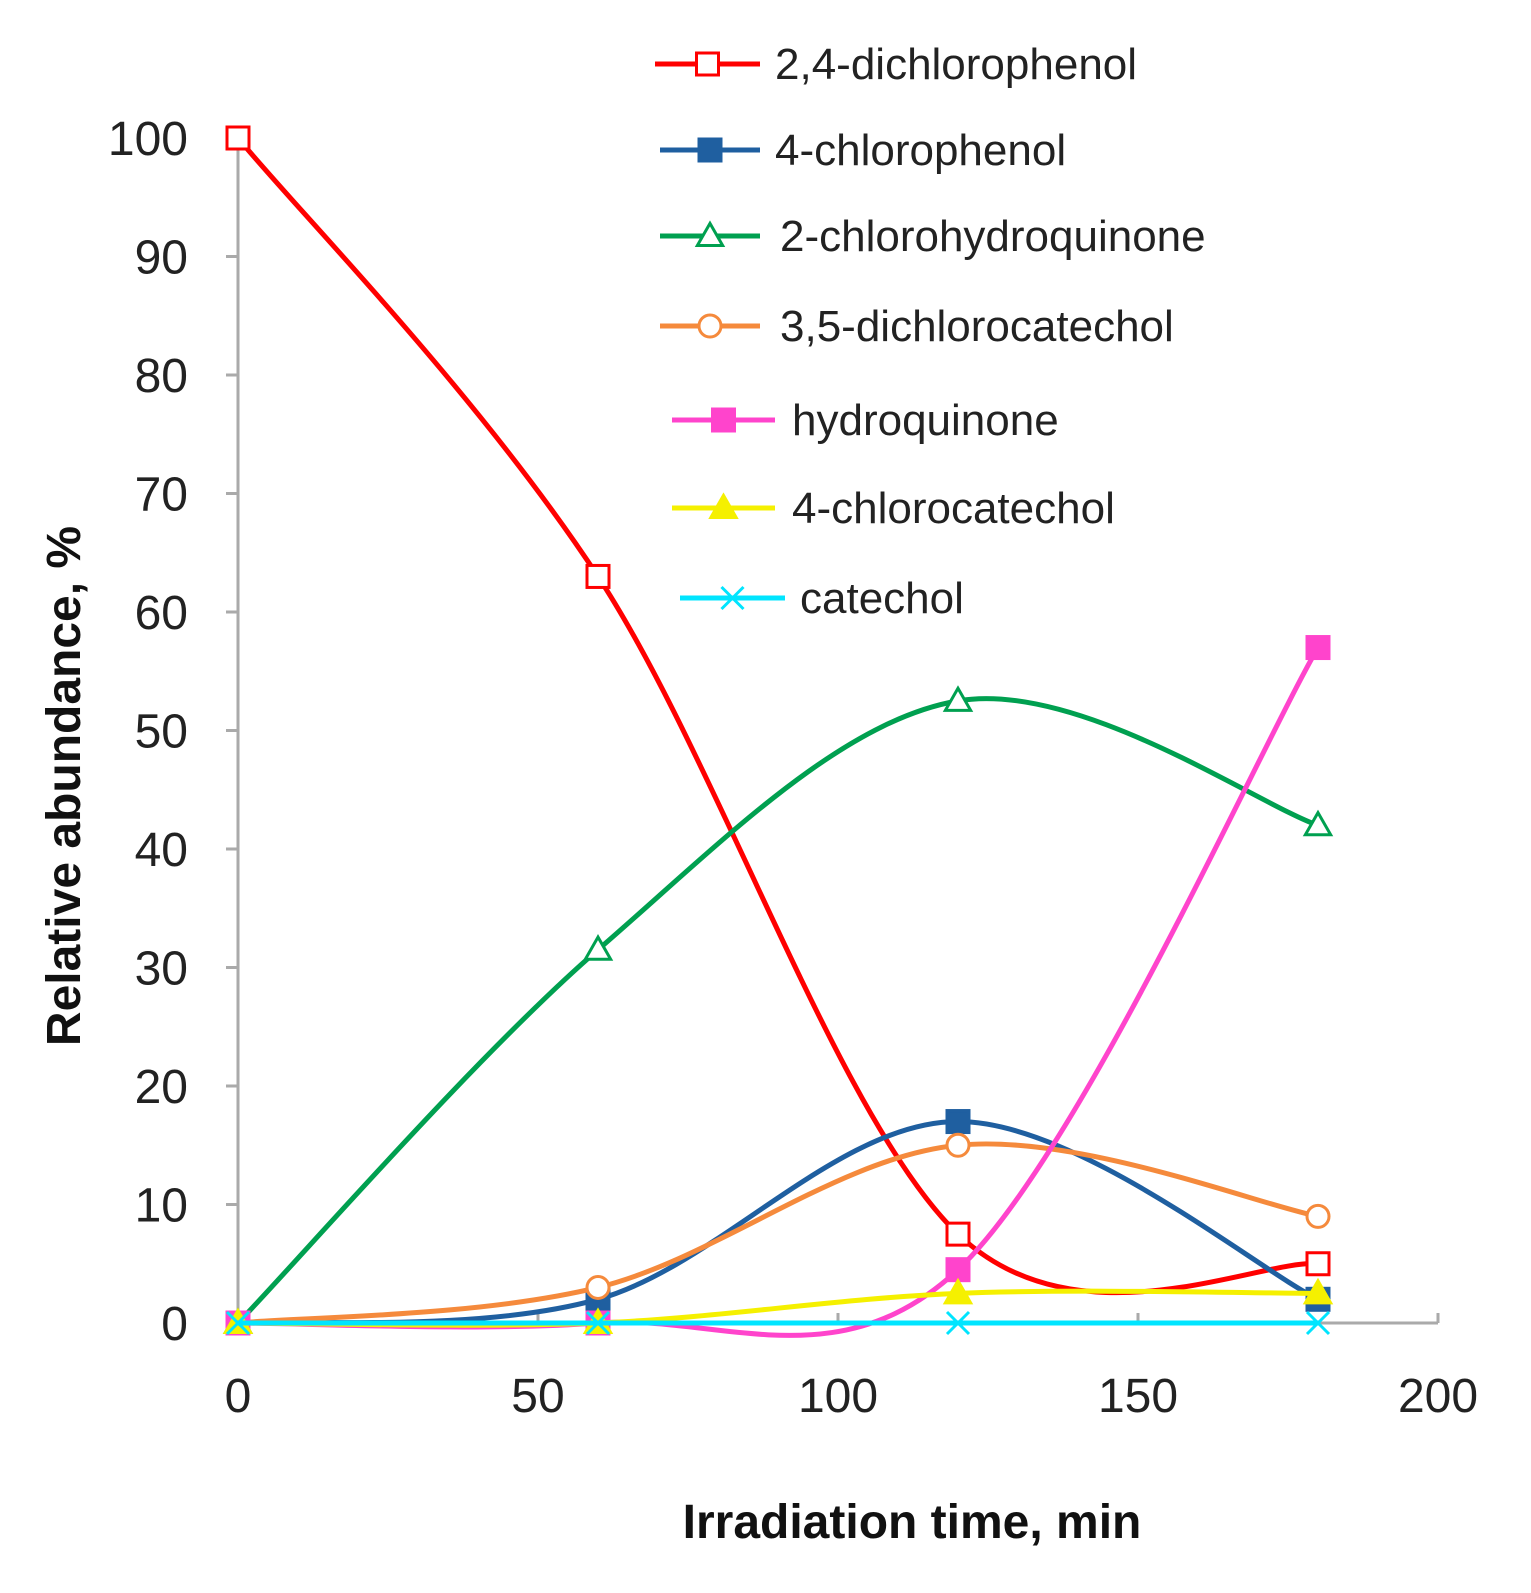 The width and height of the screenshot is (1531, 1593). Describe the element at coordinates (925, 420) in the screenshot. I see `legend-label: hydroquinone` at that location.